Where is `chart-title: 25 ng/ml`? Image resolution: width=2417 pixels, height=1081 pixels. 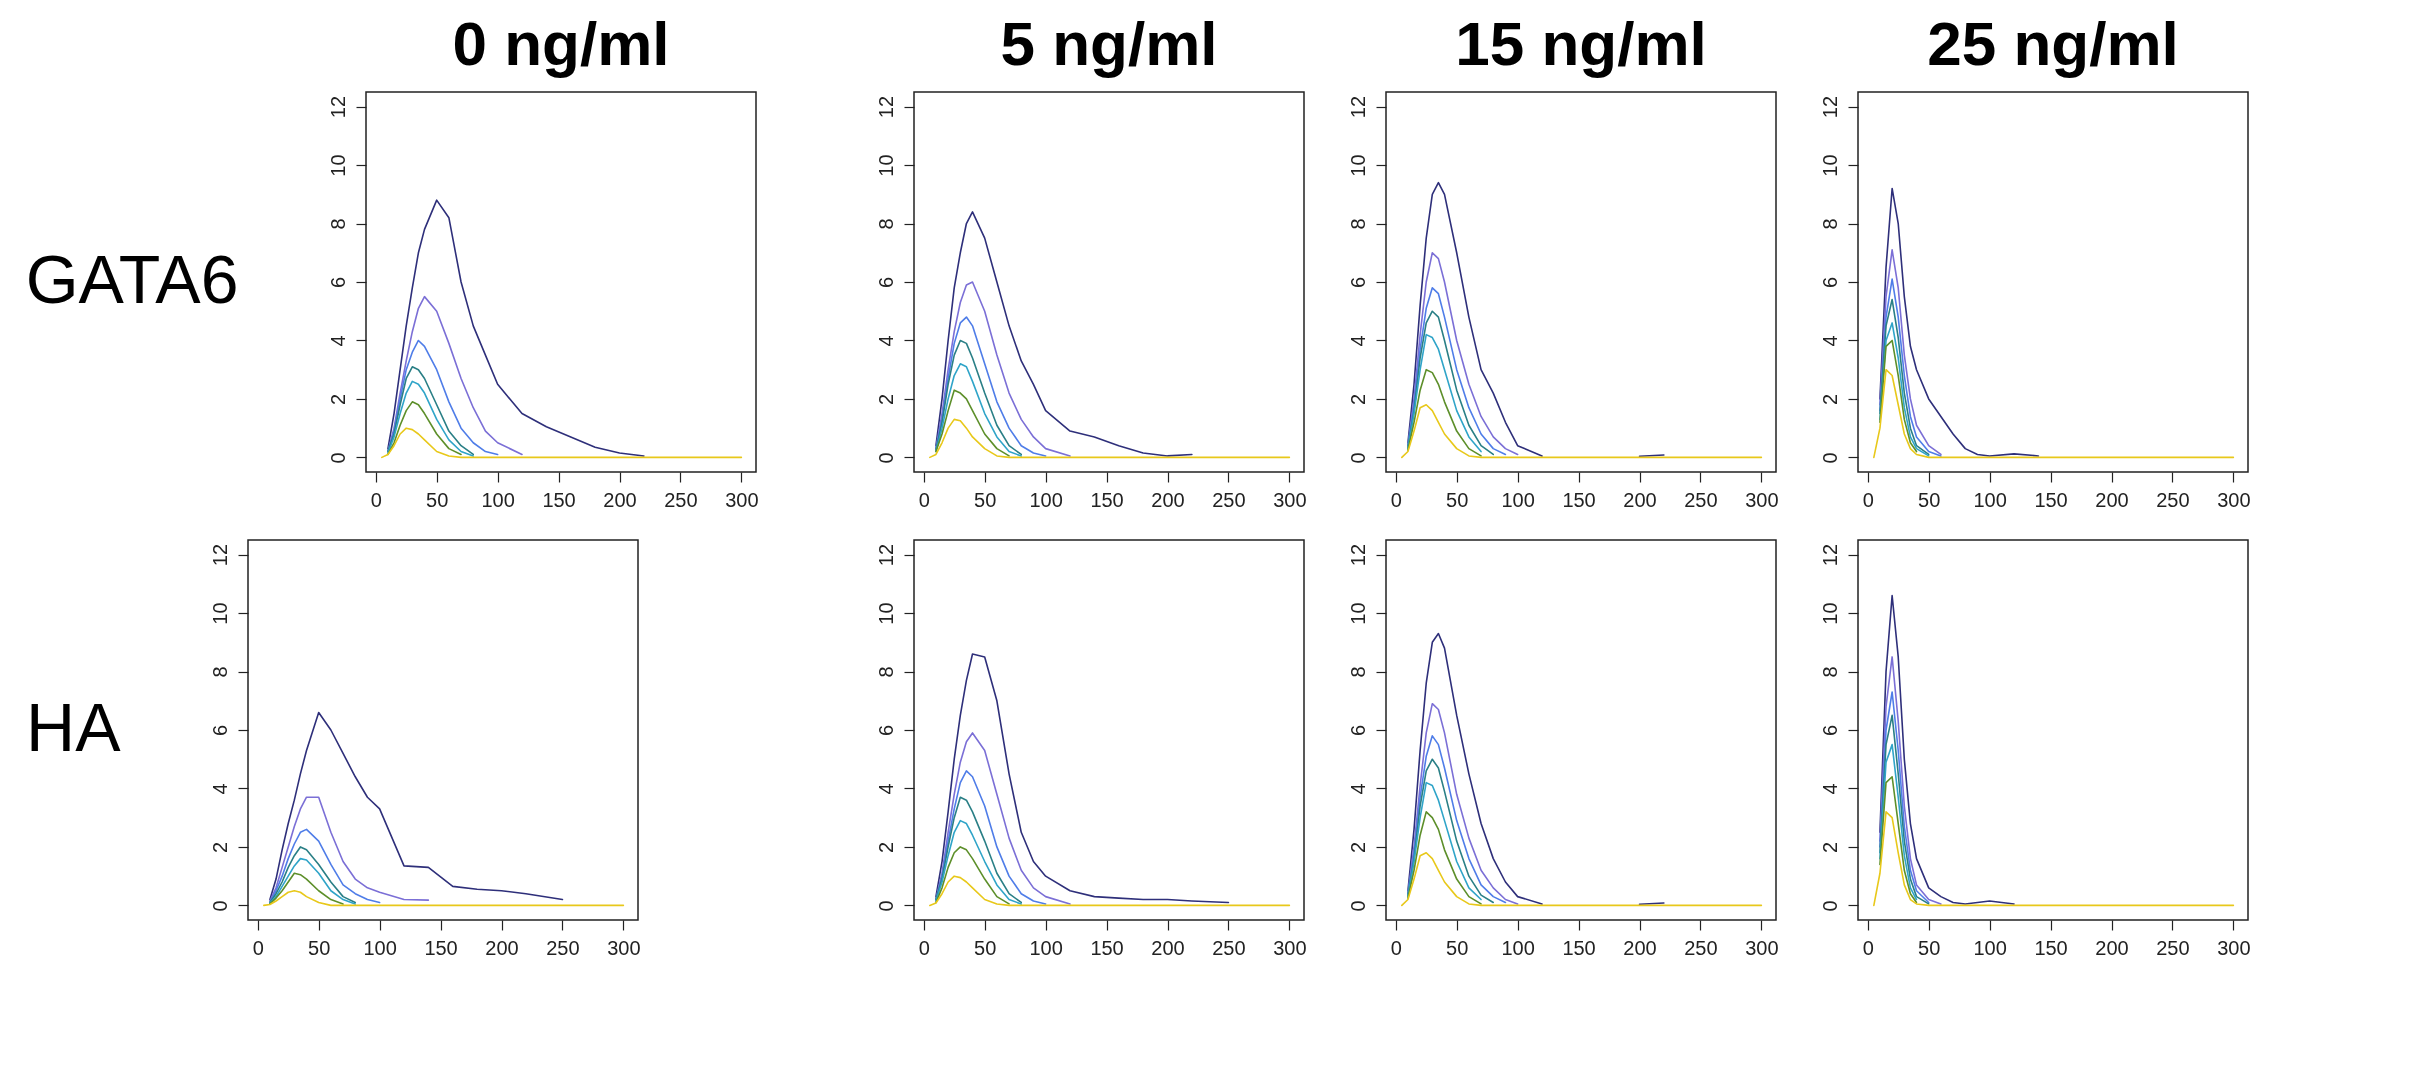 chart-title: 25 ng/ml is located at coordinates (2053, 43).